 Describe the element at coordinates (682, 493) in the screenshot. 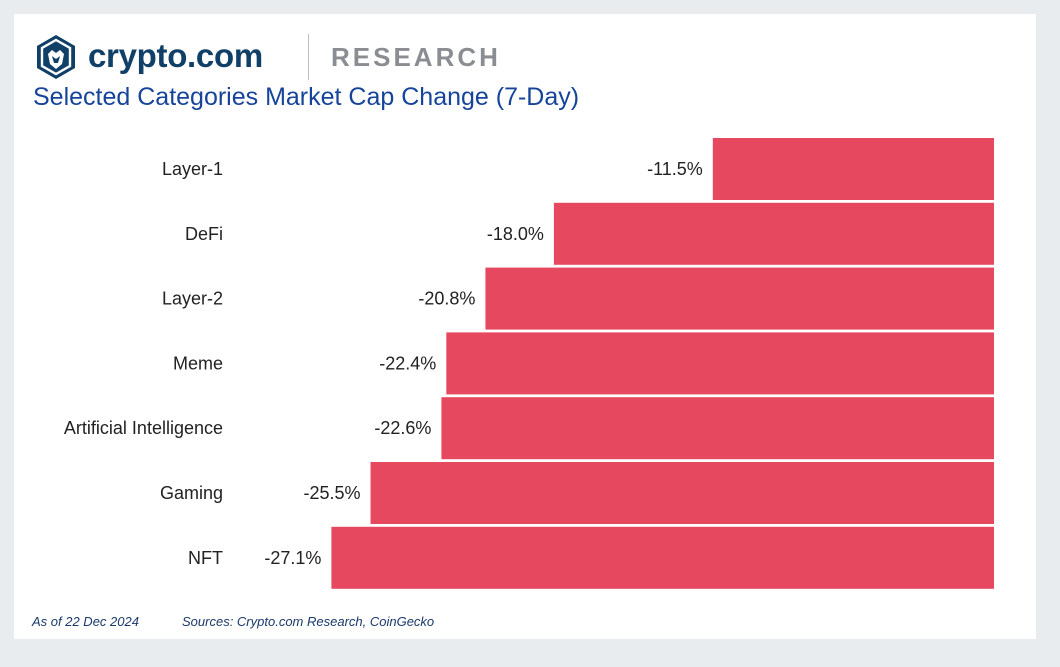

I see `bar-gaming` at that location.